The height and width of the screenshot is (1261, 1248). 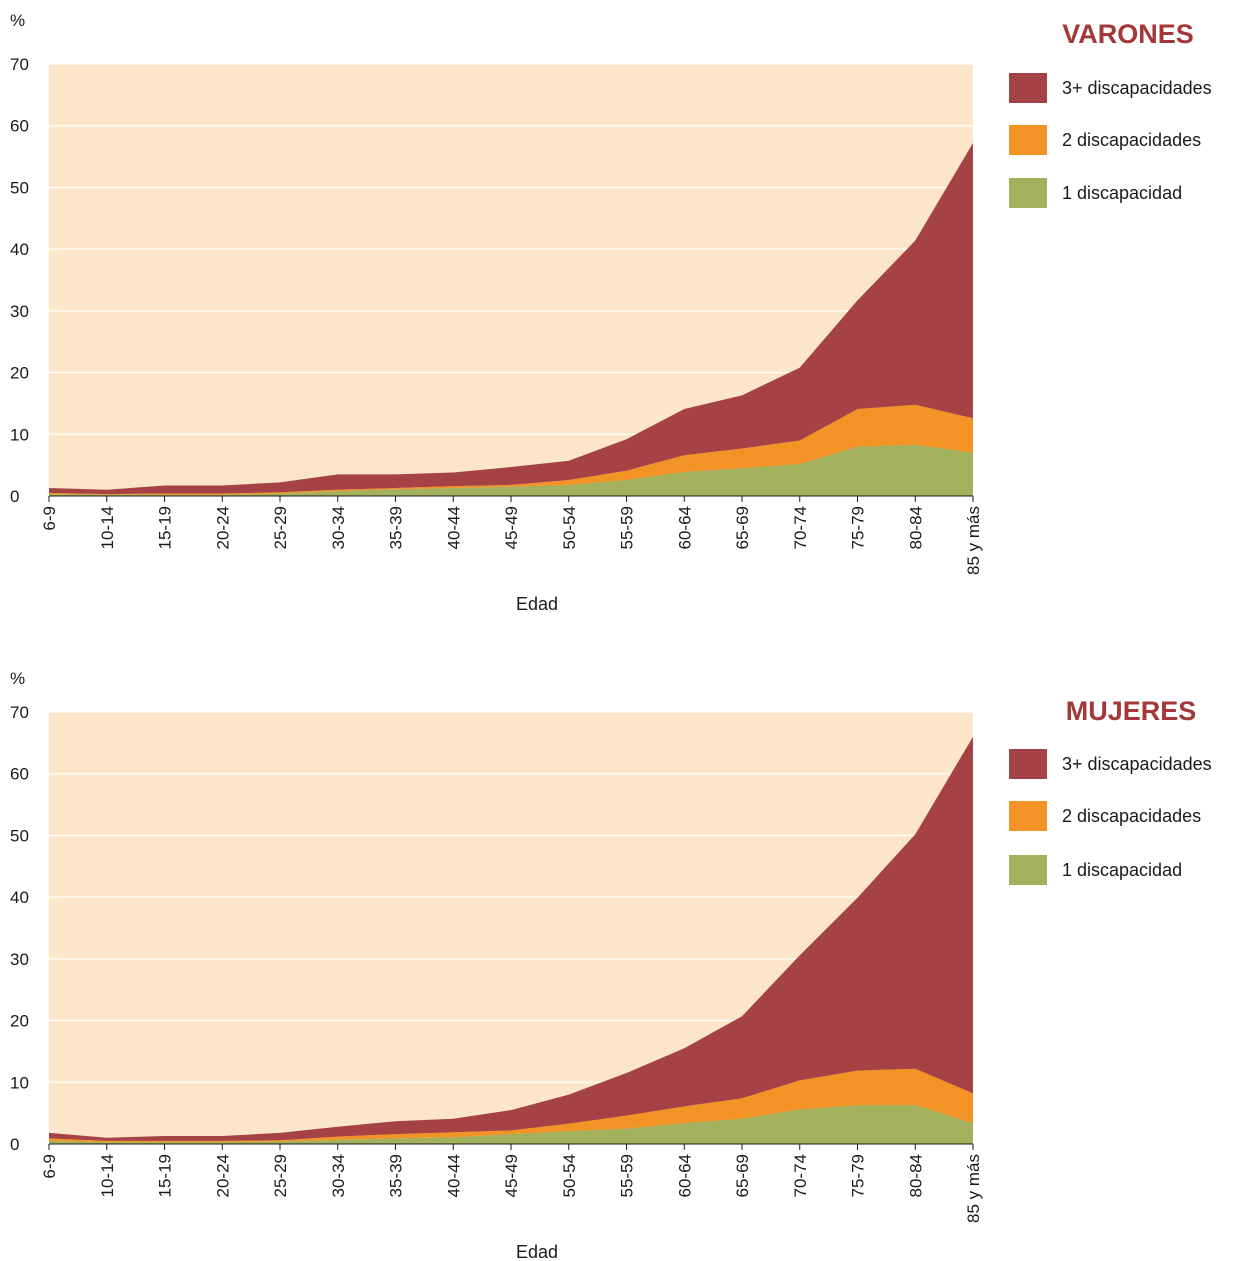 I want to click on chart-title: MUJERES, so click(x=1131, y=711).